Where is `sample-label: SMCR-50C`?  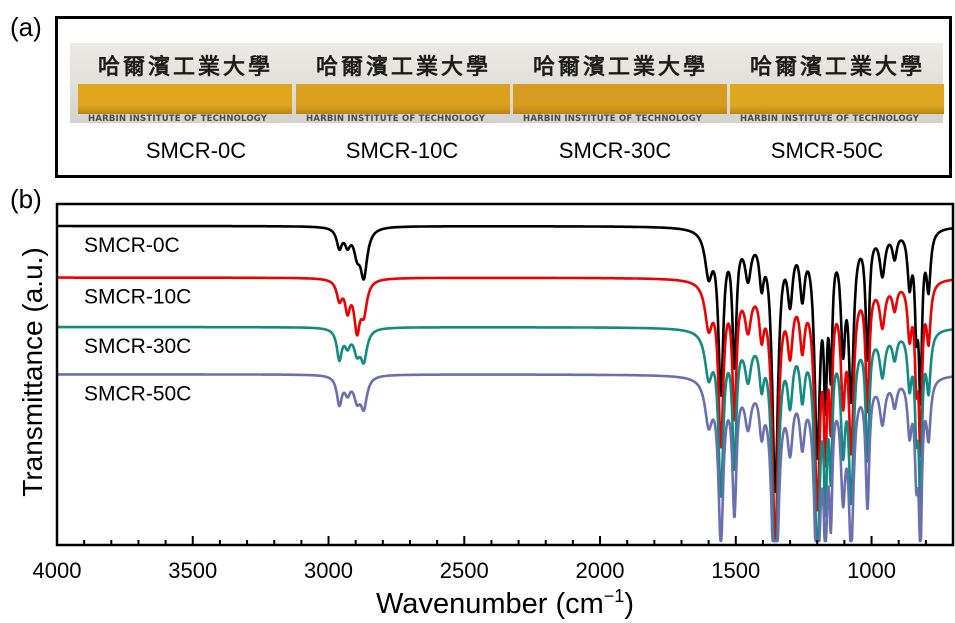 sample-label: SMCR-50C is located at coordinates (827, 150).